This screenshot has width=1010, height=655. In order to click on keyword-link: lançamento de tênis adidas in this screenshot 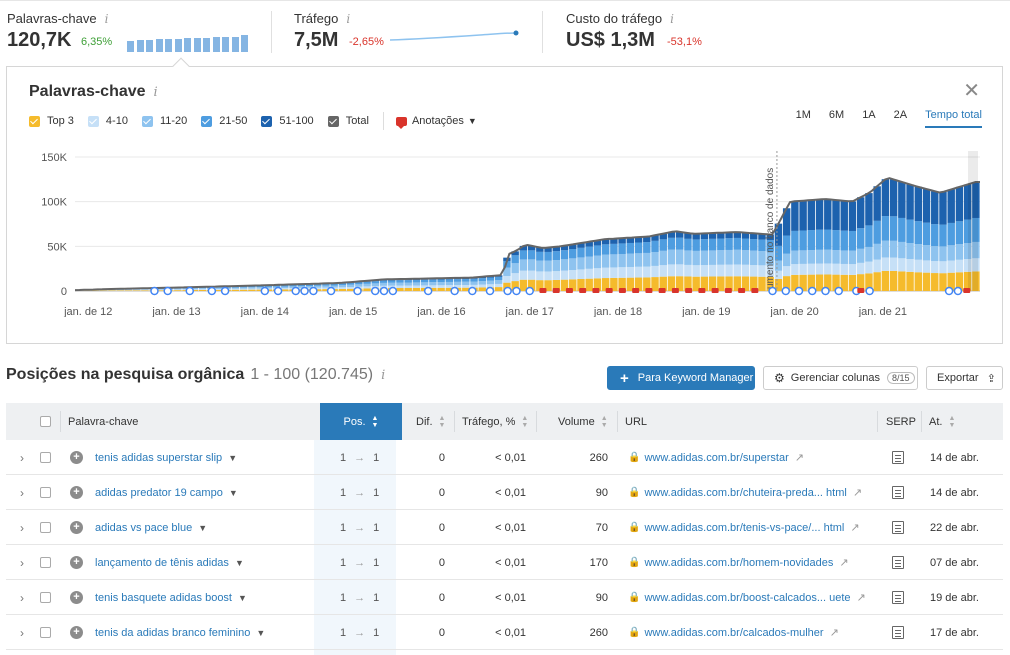, I will do `click(162, 562)`.